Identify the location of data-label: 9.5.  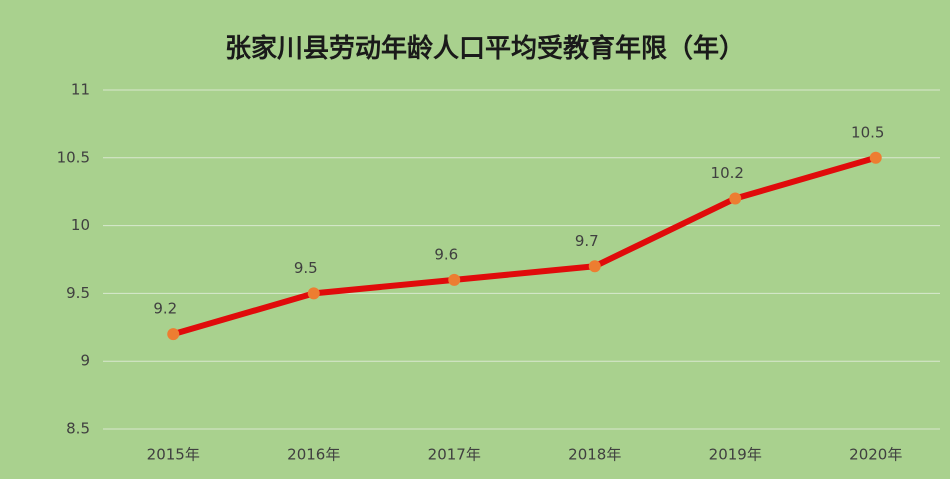
(306, 268).